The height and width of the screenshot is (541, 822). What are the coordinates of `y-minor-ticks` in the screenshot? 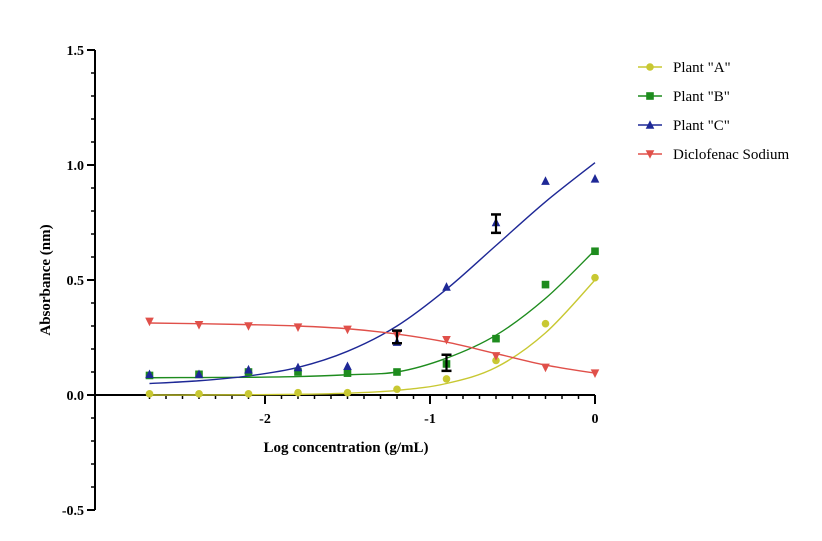 It's located at (93, 280).